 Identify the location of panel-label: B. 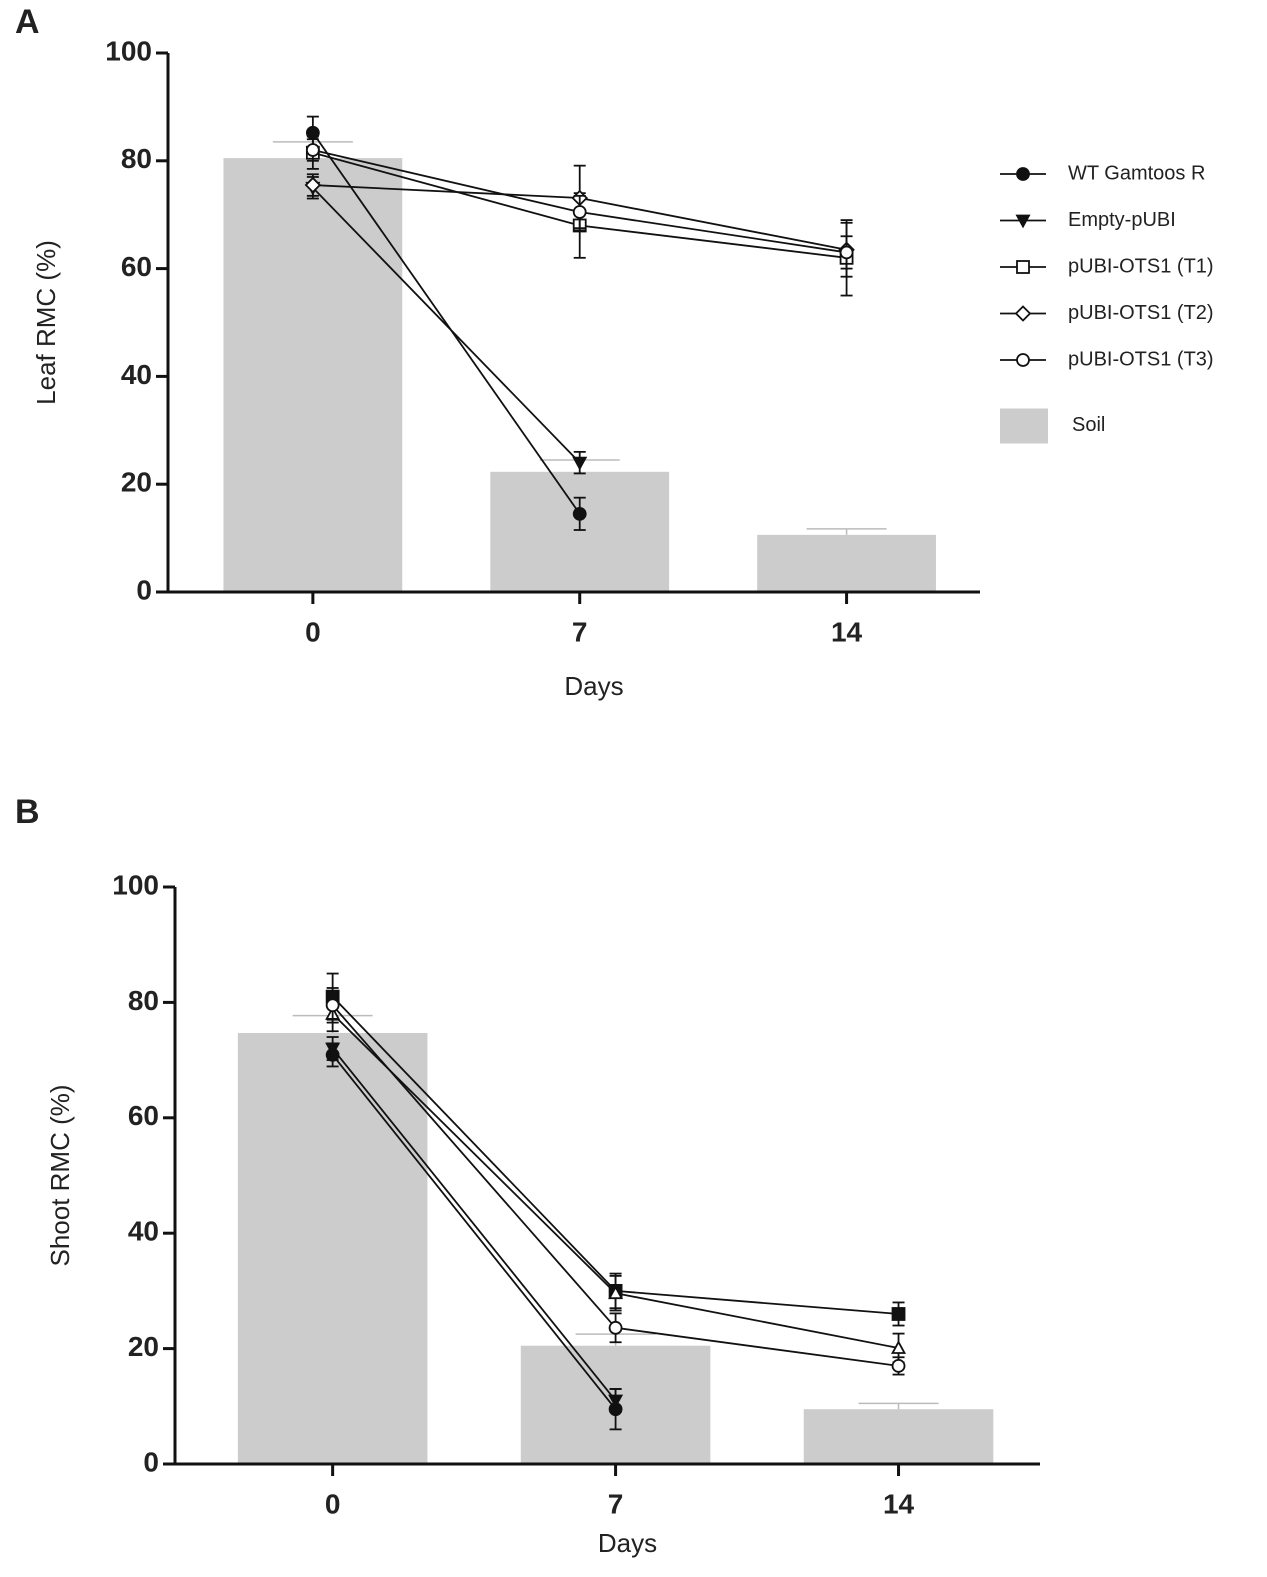
(27, 812).